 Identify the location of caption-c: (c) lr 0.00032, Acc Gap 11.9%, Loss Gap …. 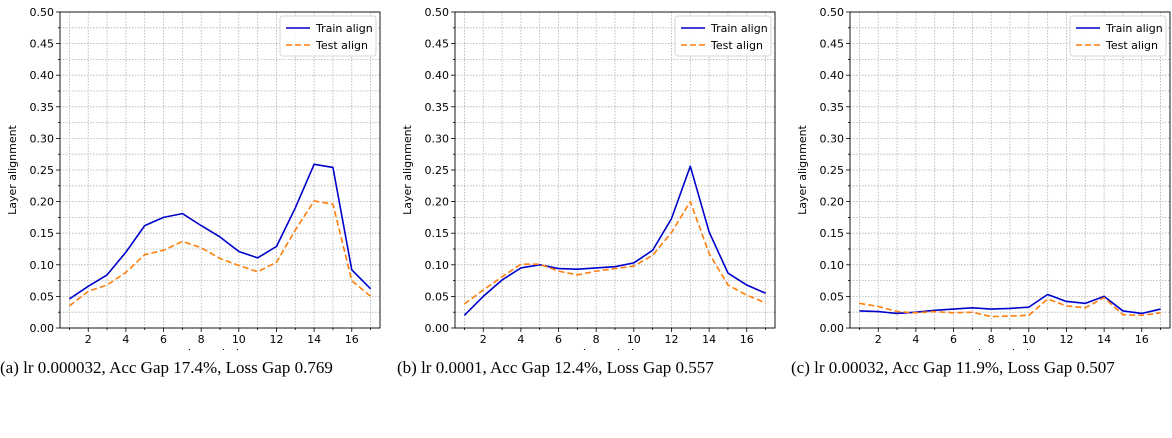
(953, 367).